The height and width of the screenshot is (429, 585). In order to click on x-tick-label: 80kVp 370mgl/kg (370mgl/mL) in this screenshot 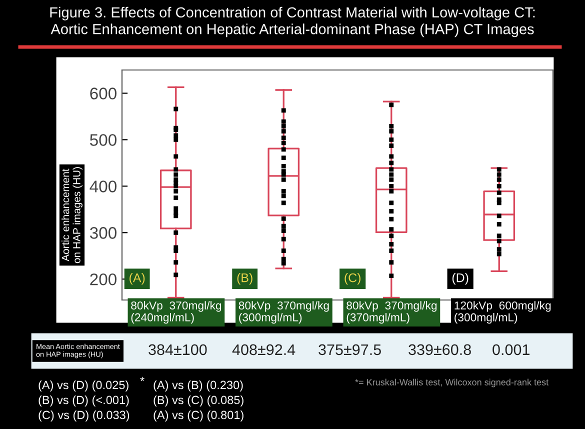, I will do `click(391, 312)`.